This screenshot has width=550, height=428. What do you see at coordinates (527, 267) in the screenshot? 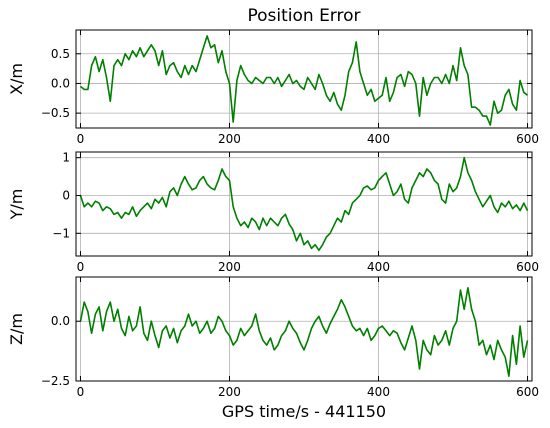
I see `panel-2-xtick-label-3: 600` at bounding box center [527, 267].